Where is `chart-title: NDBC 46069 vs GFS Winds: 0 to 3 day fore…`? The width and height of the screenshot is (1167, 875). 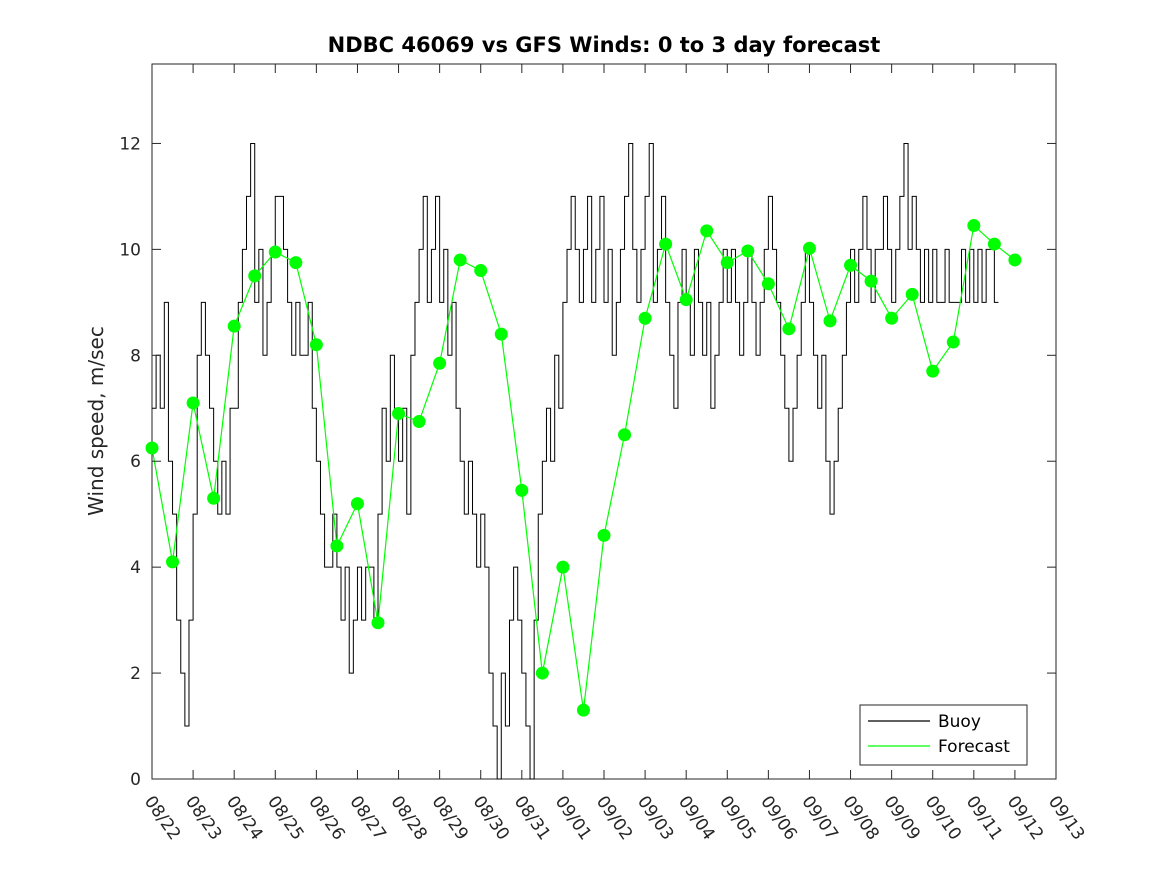
chart-title: NDBC 46069 vs GFS Winds: 0 to 3 day fore… is located at coordinates (604, 45).